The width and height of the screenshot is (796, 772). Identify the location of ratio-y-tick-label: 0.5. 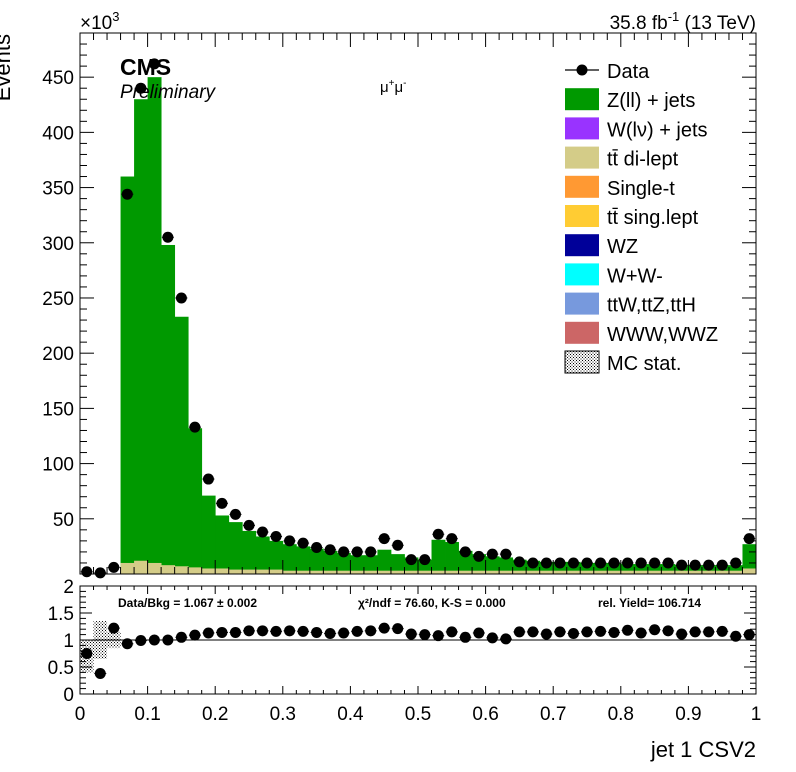
(61, 668).